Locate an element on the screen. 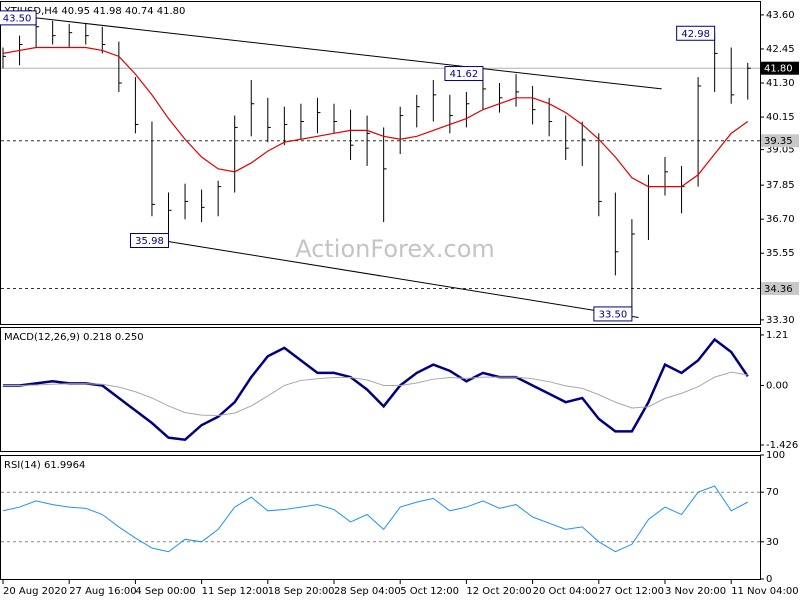 The width and height of the screenshot is (800, 600). x-tick-label: 3 Nov 20:00 is located at coordinates (695, 591).